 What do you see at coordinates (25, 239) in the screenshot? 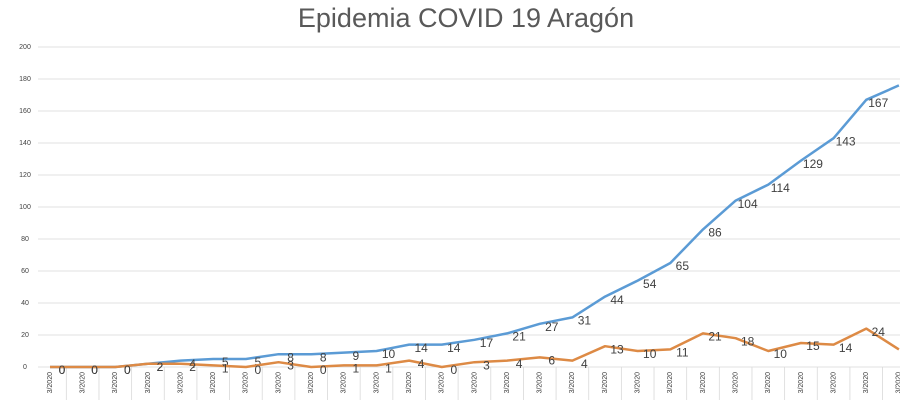
I see `y-tick-label: 80` at bounding box center [25, 239].